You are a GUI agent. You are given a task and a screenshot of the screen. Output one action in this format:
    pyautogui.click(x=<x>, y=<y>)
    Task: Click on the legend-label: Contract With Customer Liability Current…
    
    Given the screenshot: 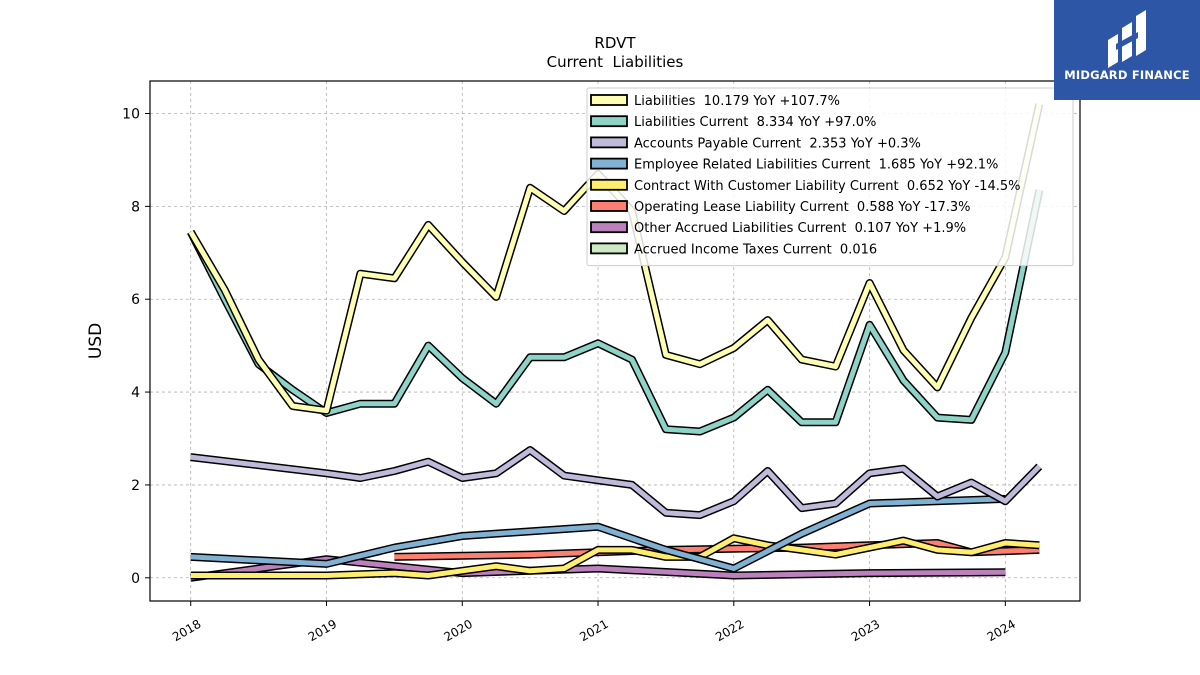 What is the action you would take?
    pyautogui.click(x=827, y=186)
    